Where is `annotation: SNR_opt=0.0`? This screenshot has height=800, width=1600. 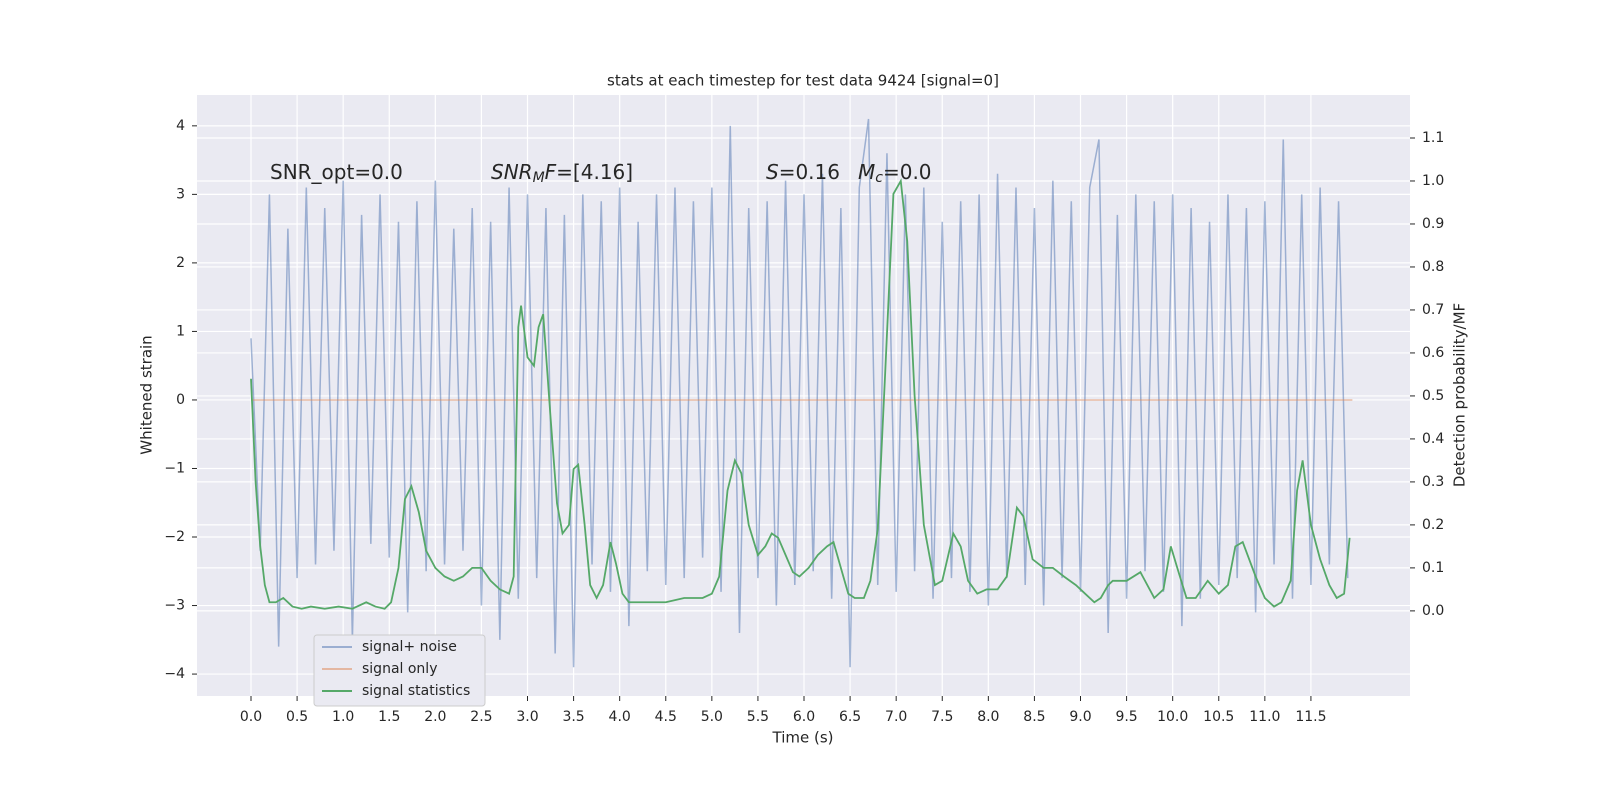 annotation: SNR_opt=0.0 is located at coordinates (336, 172).